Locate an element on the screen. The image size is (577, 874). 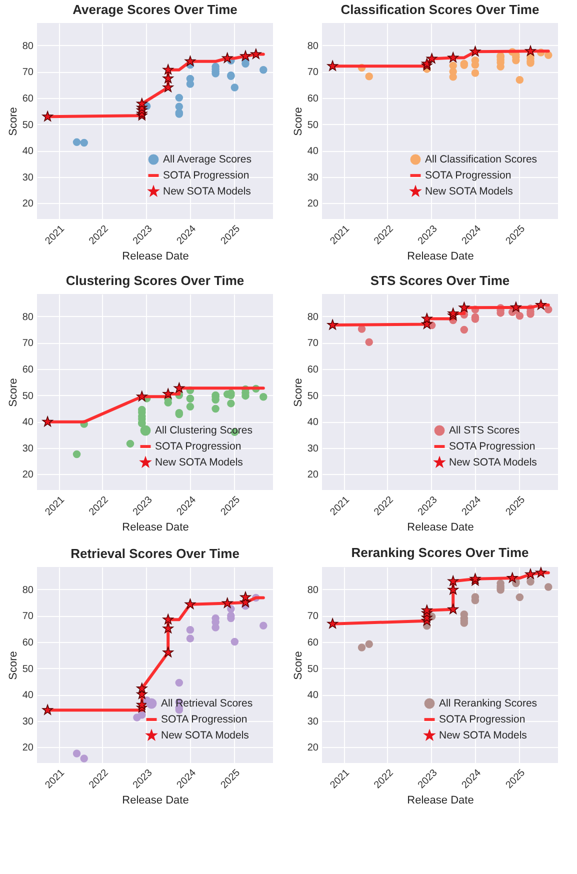
chart-title: STS Scores Over Time is located at coordinates (440, 280).